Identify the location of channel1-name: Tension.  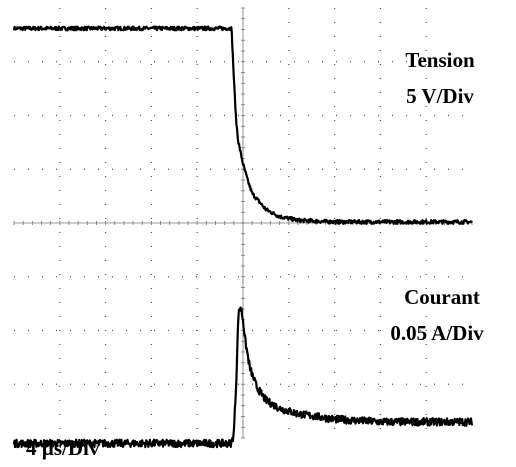
(440, 60).